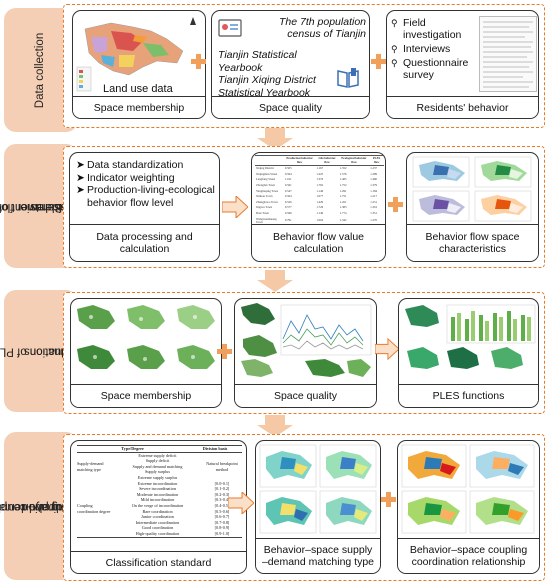 The height and width of the screenshot is (585, 550). What do you see at coordinates (144, 242) in the screenshot?
I see `data-processing-caption: Data processing and calculation` at bounding box center [144, 242].